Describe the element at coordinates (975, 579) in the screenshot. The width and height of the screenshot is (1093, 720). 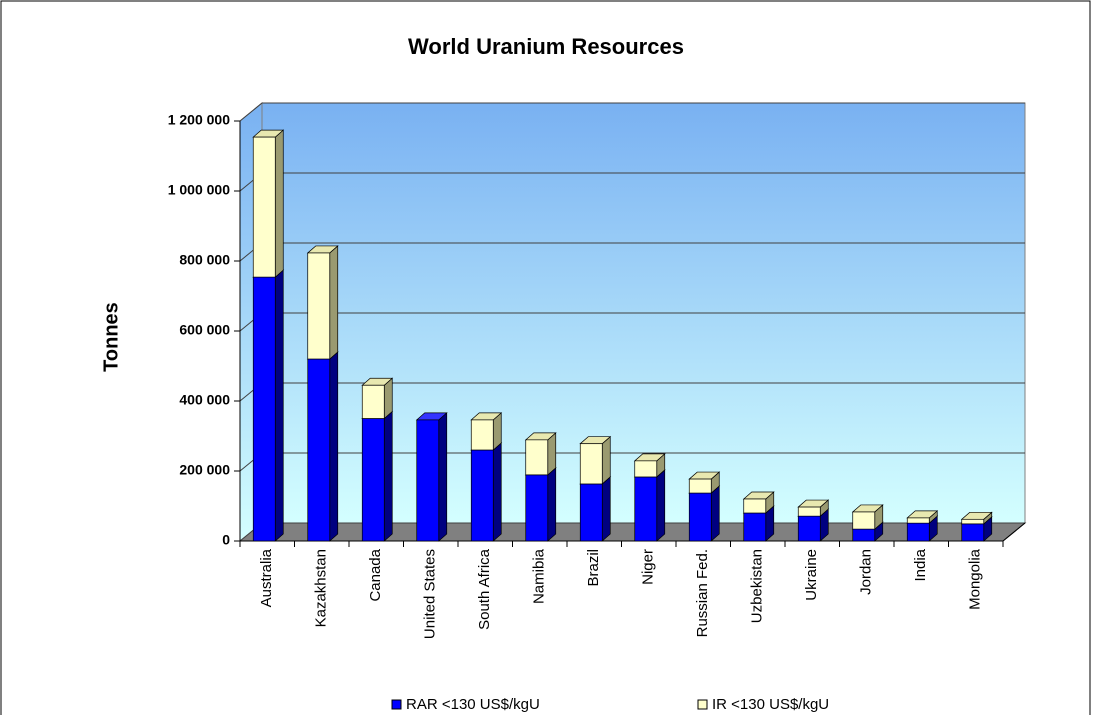
I see `x-tick-label: Mongolia` at that location.